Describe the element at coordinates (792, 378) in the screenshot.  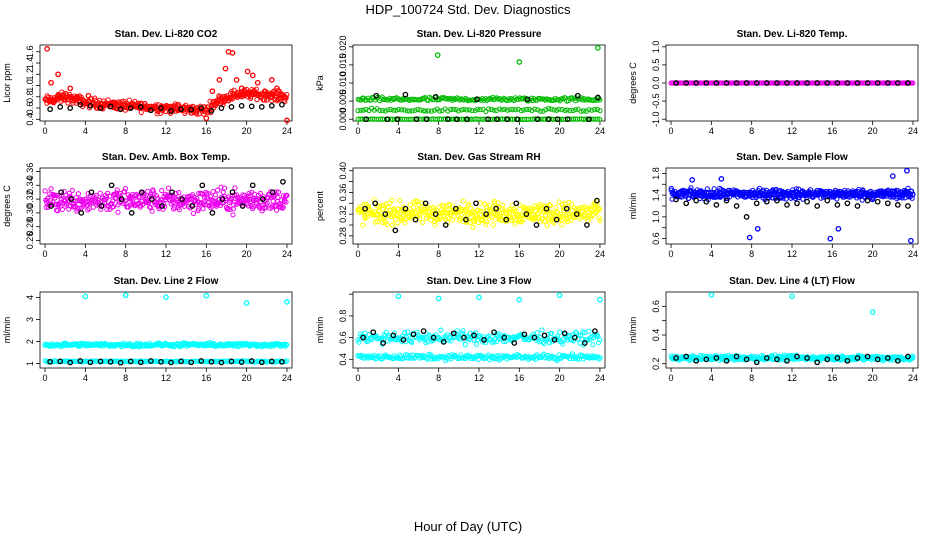
I see `x-tick-label: 12` at that location.